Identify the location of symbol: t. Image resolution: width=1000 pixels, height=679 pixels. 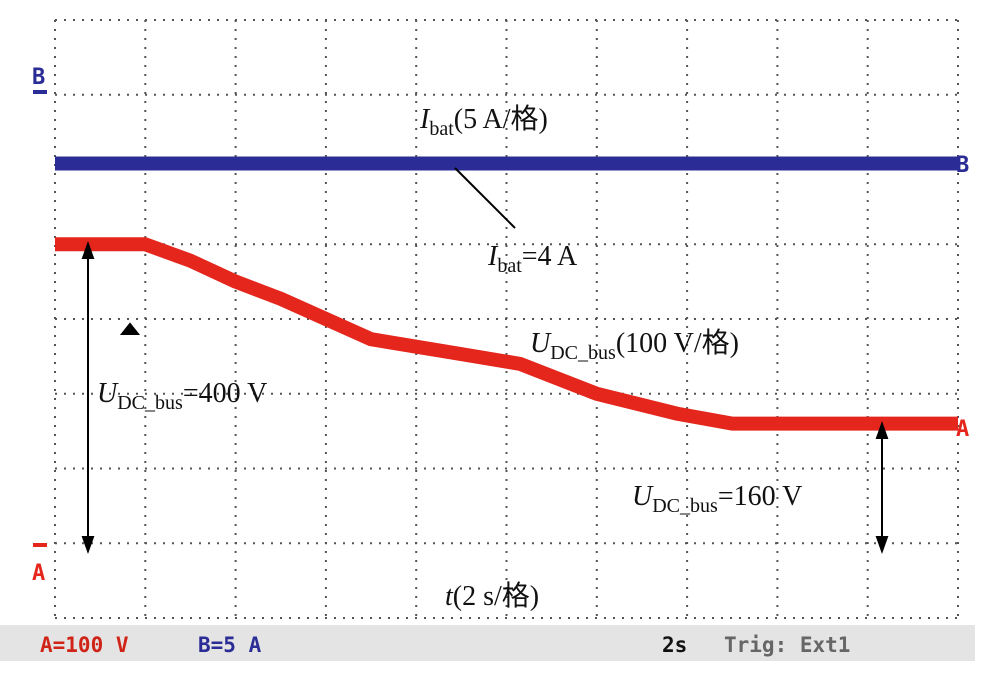
(449, 596).